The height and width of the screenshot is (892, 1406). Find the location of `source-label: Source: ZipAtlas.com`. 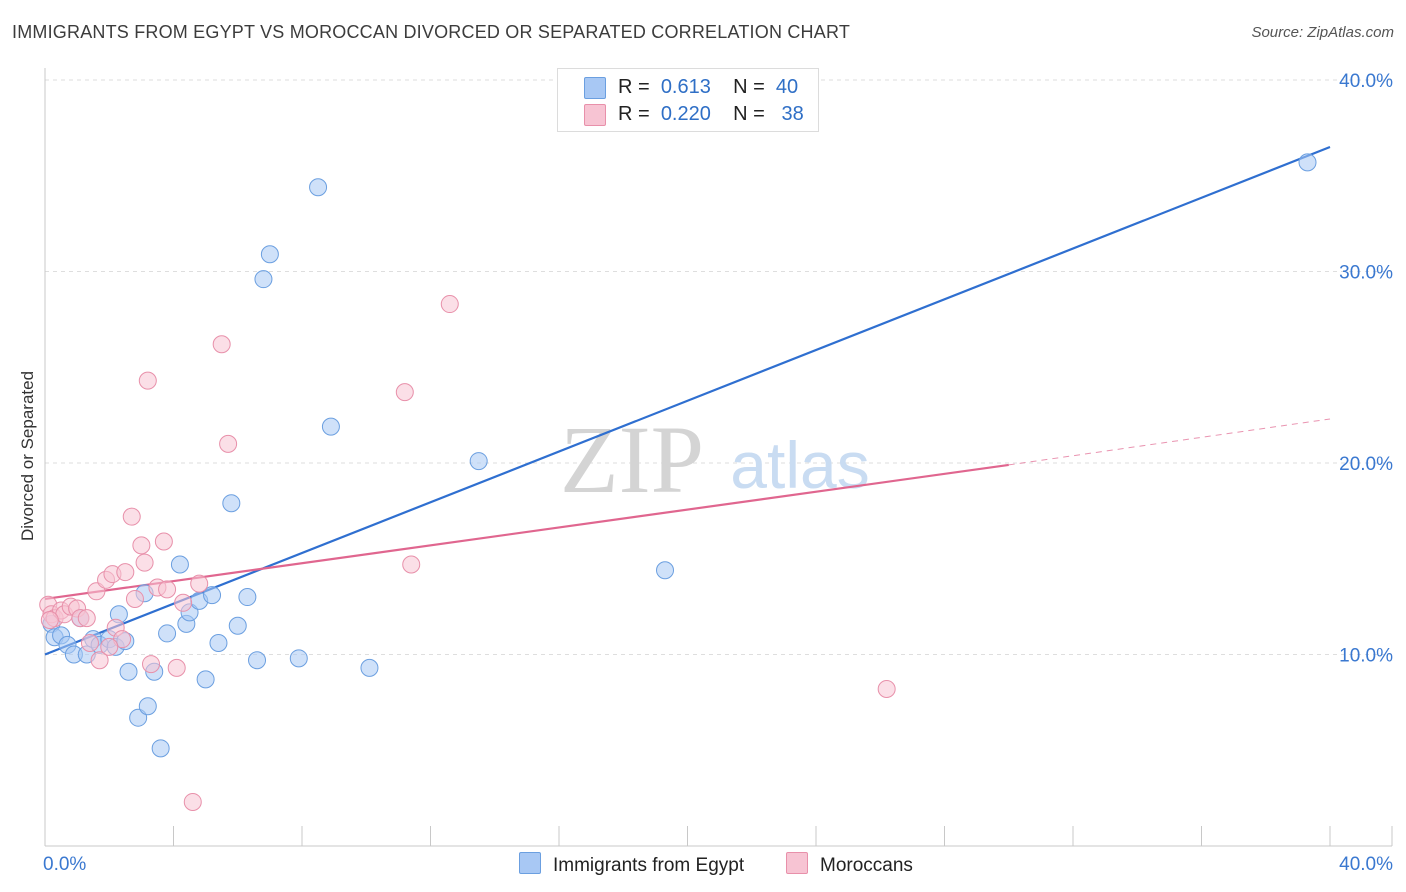

source-label: Source: ZipAtlas.com is located at coordinates (1322, 32).